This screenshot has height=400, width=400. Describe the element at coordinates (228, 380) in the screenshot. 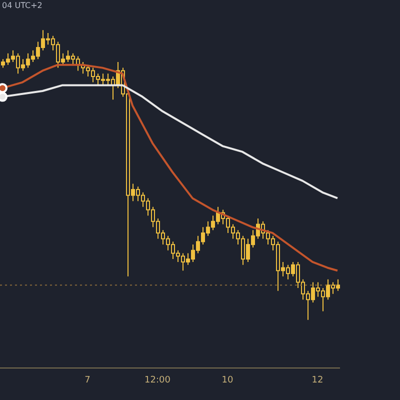

I see `x-tick-label: 10` at that location.